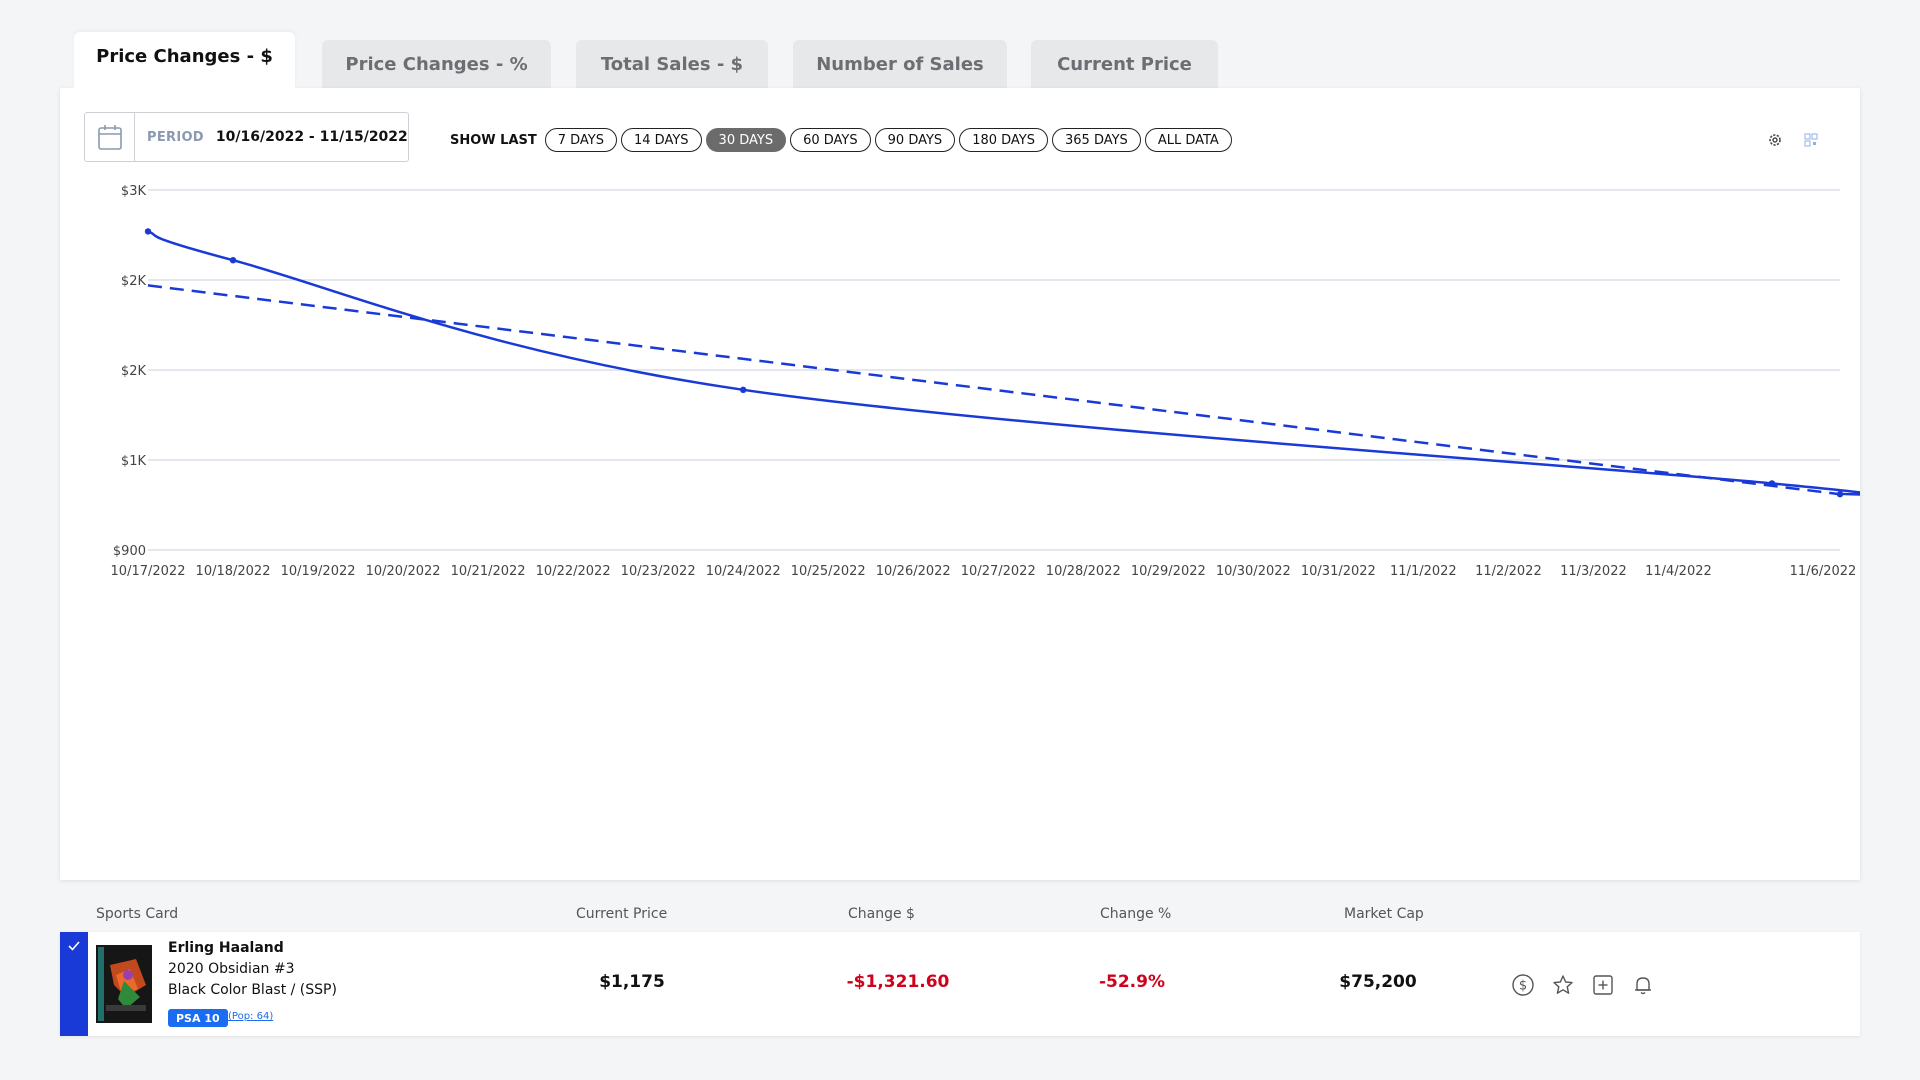 The width and height of the screenshot is (1920, 1080). I want to click on grade-badge: PSA 10, so click(198, 1018).